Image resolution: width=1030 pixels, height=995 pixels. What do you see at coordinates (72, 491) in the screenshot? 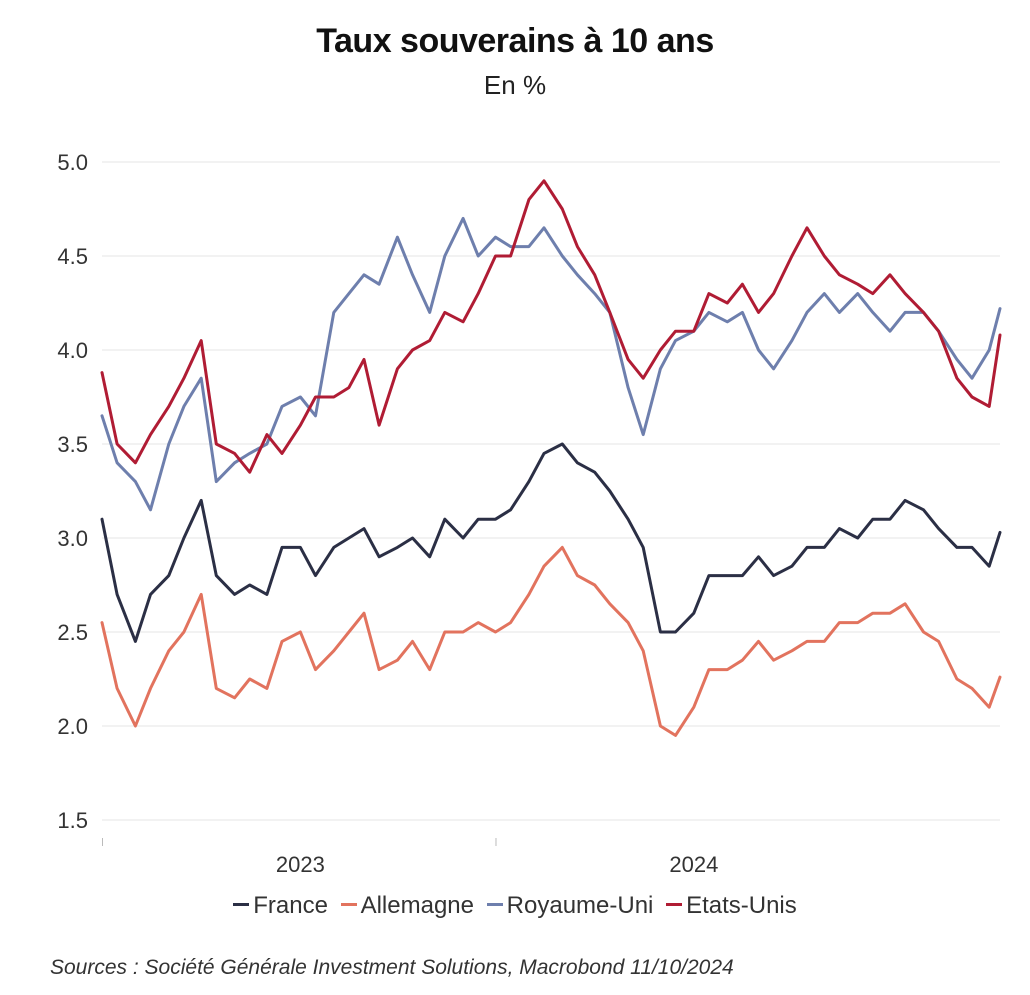
I see `y-axis-ticks: 1.5 2.0 2.5 3.0 3.5 4.0 4.5 5.0` at bounding box center [72, 491].